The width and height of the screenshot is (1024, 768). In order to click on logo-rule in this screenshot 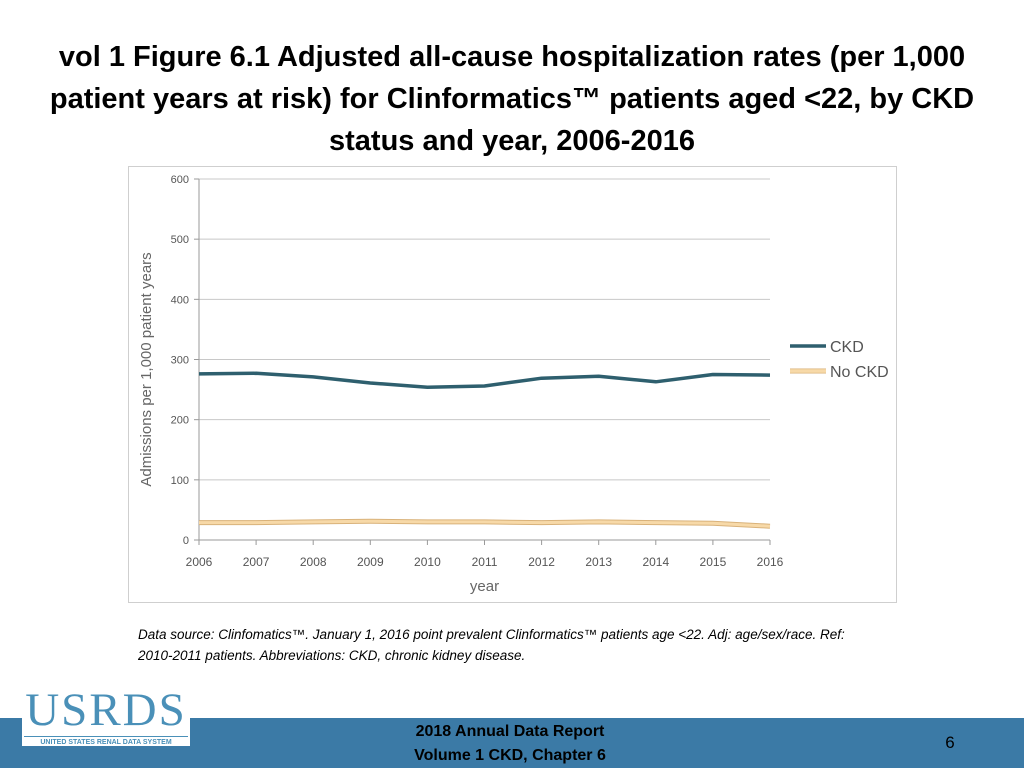, I will do `click(106, 736)`.